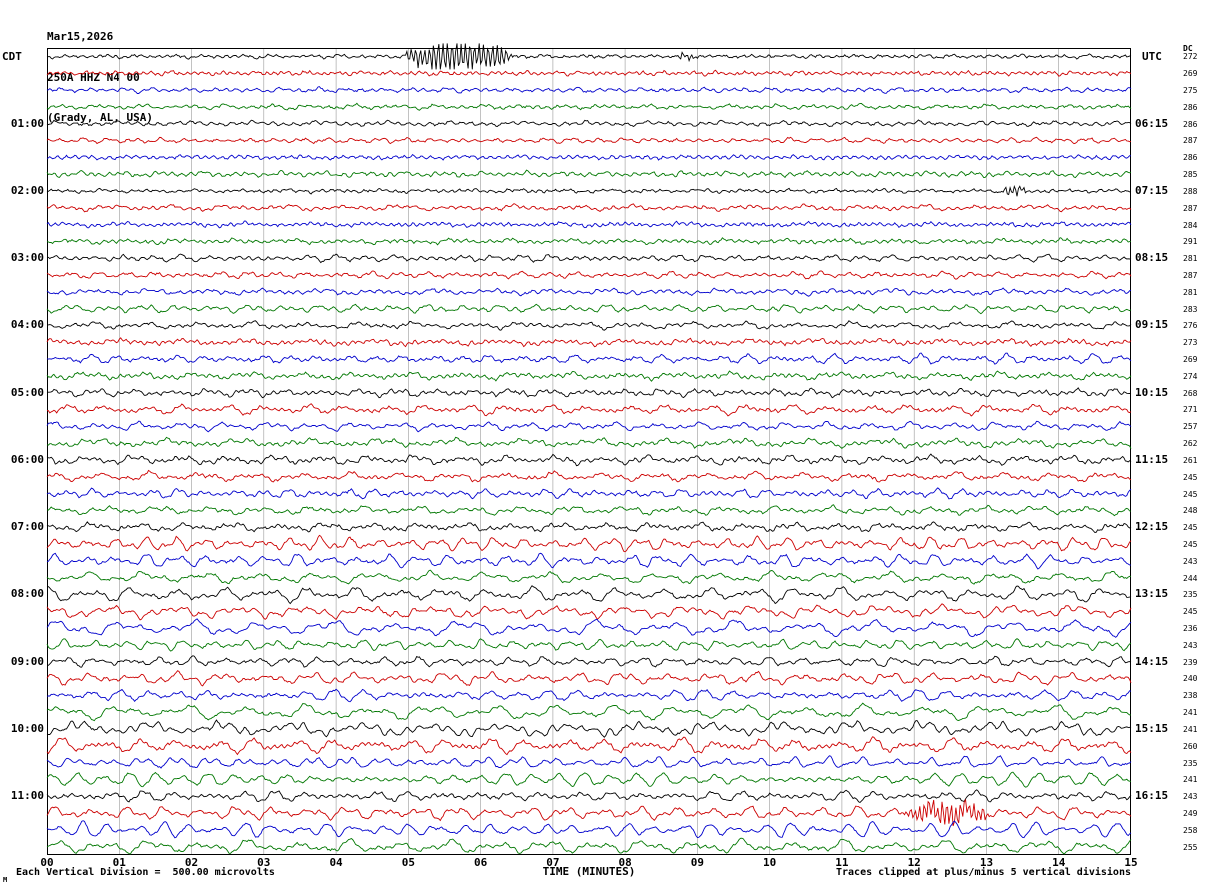 This screenshot has height=886, width=1210. I want to click on x-axis-tick: 03, so click(264, 862).